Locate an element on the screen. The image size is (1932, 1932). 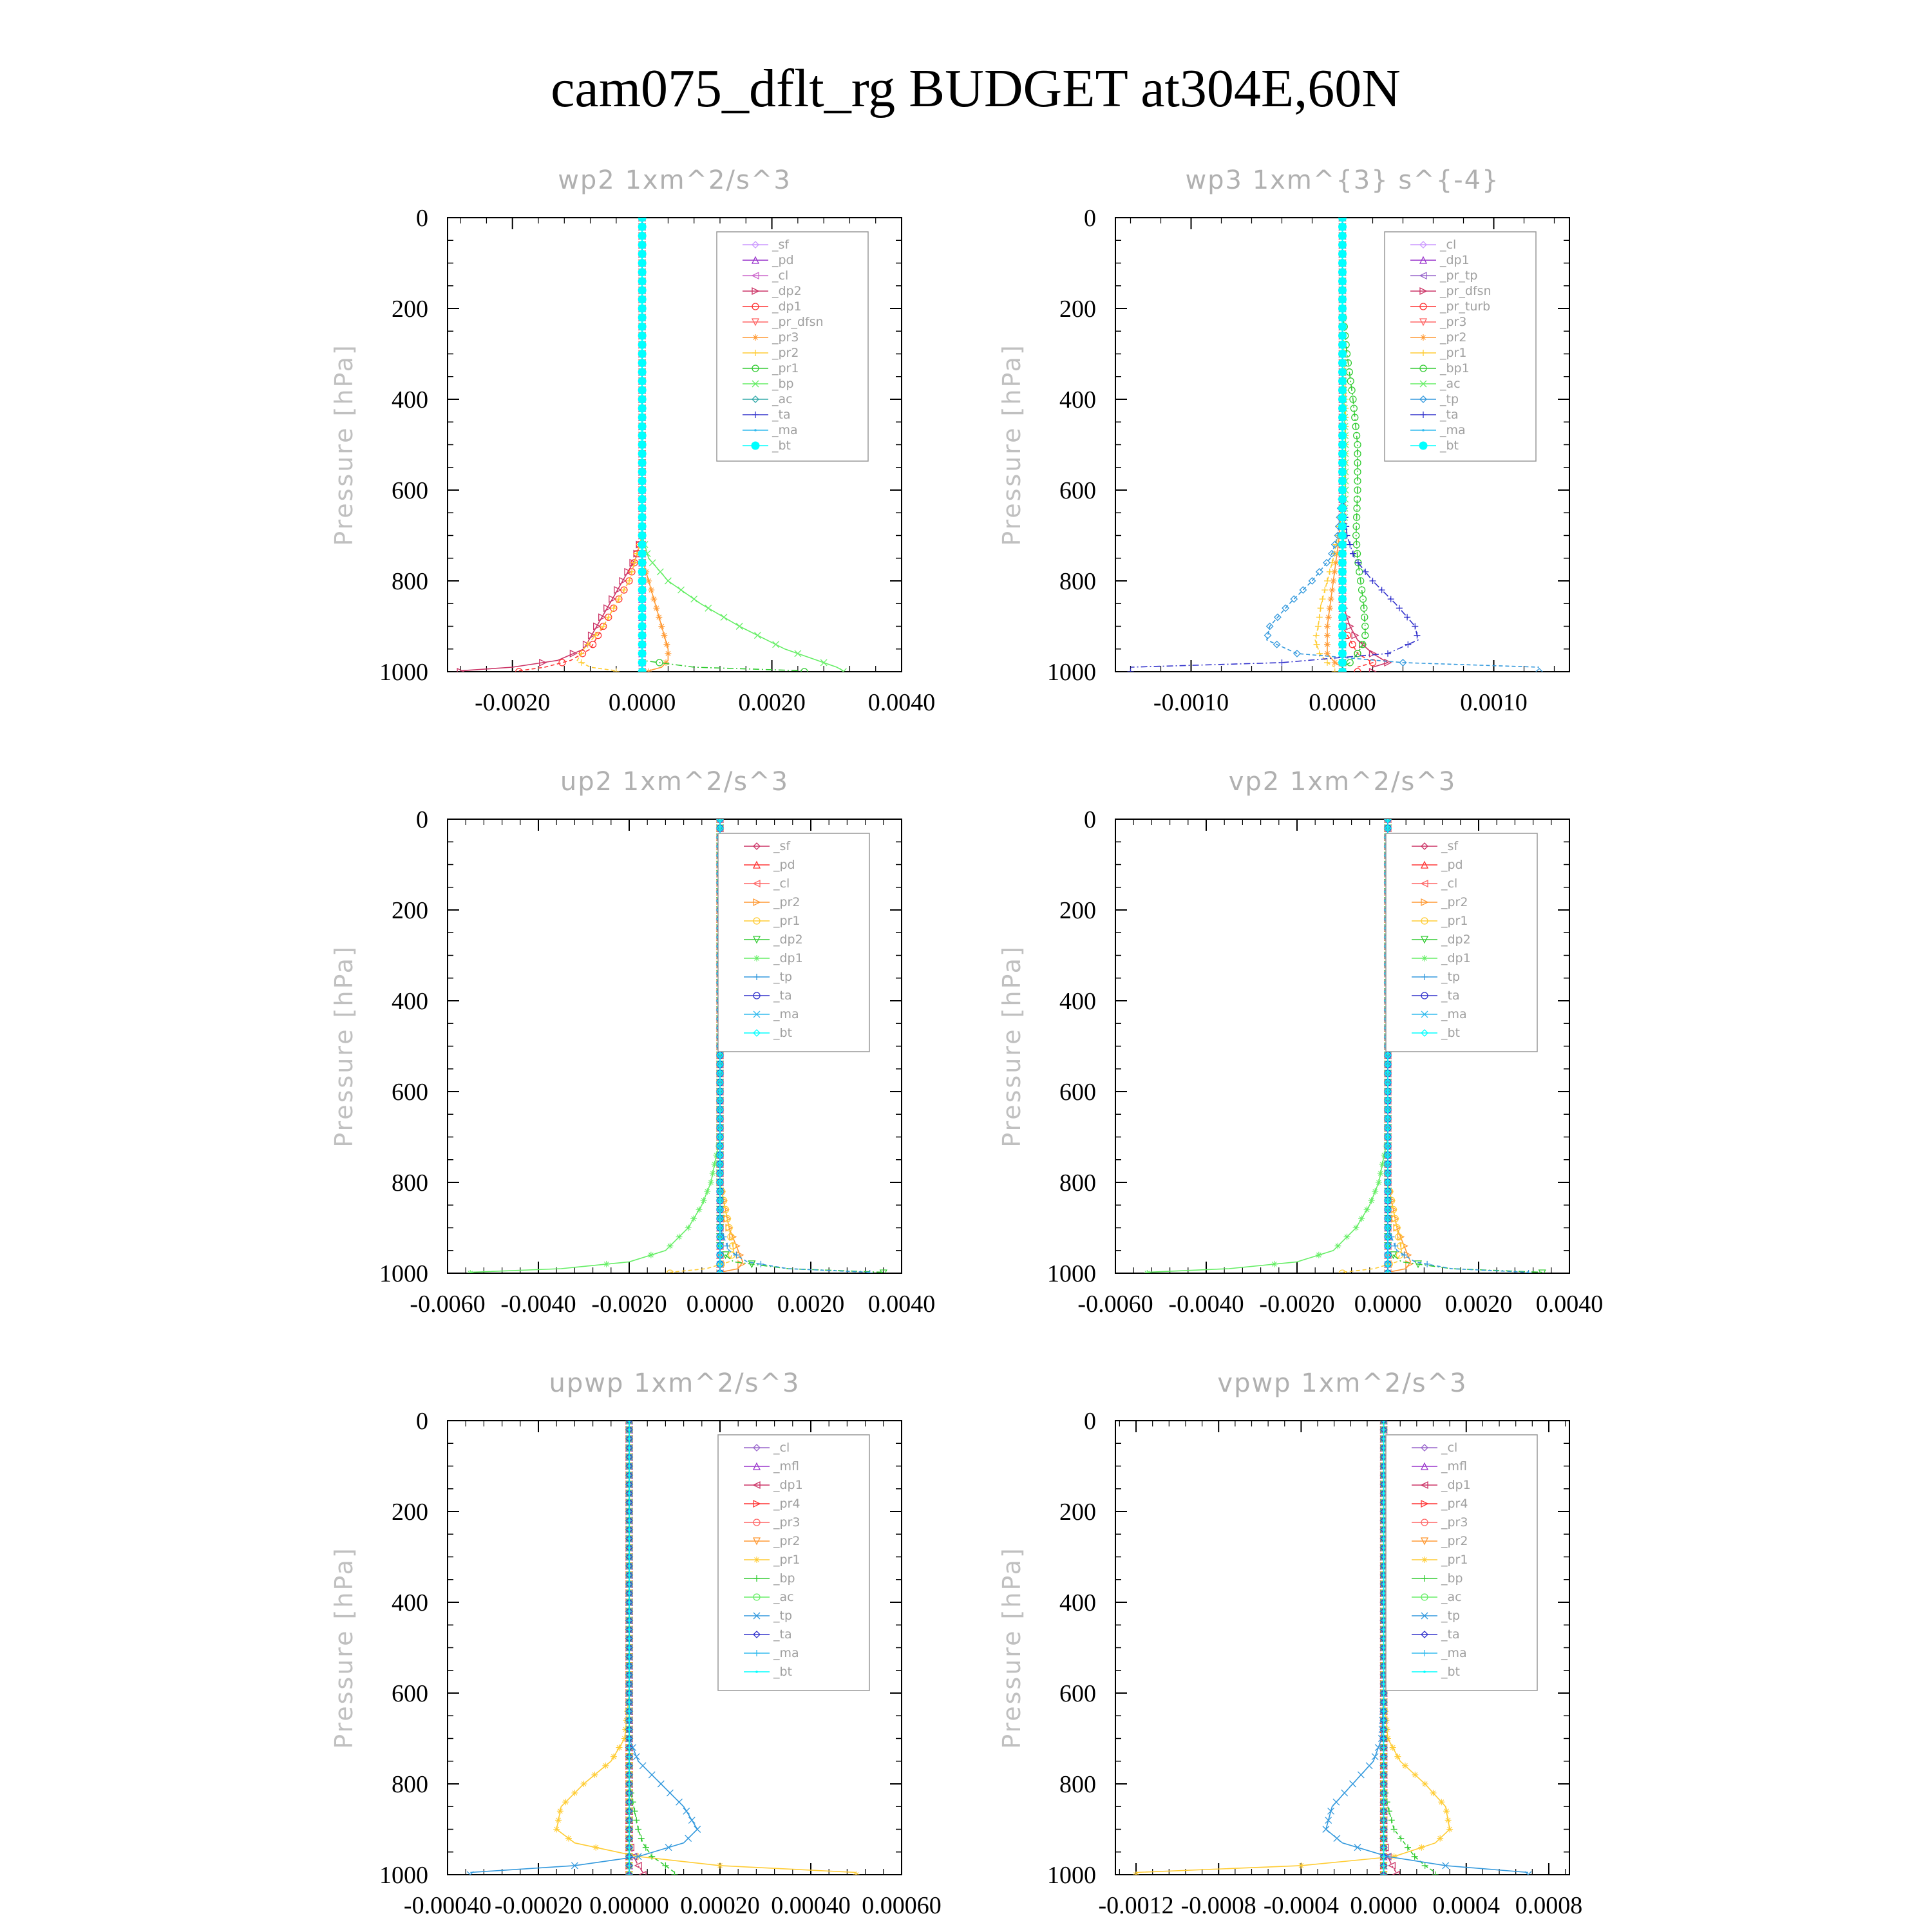
series-line-bp1 is located at coordinates (1353, 443).